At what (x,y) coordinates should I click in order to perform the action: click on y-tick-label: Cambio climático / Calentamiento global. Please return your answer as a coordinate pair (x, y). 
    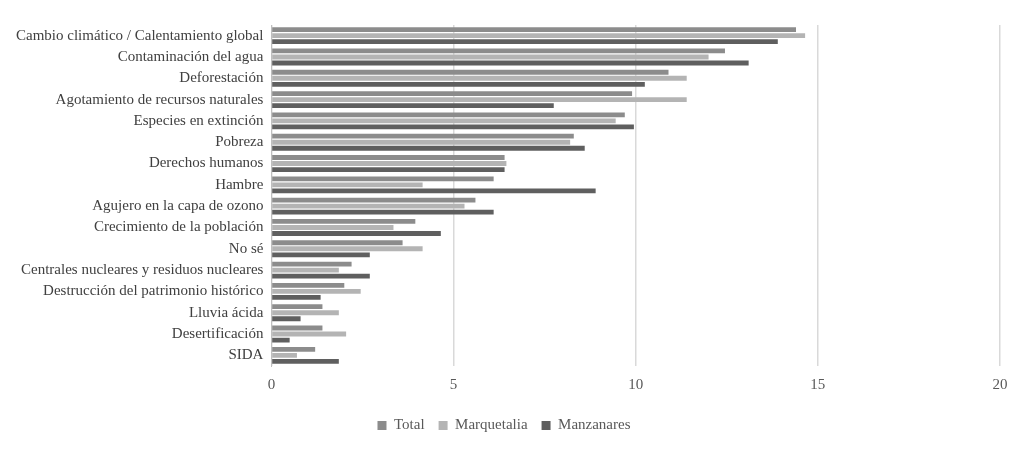
    Looking at the image, I should click on (139, 34).